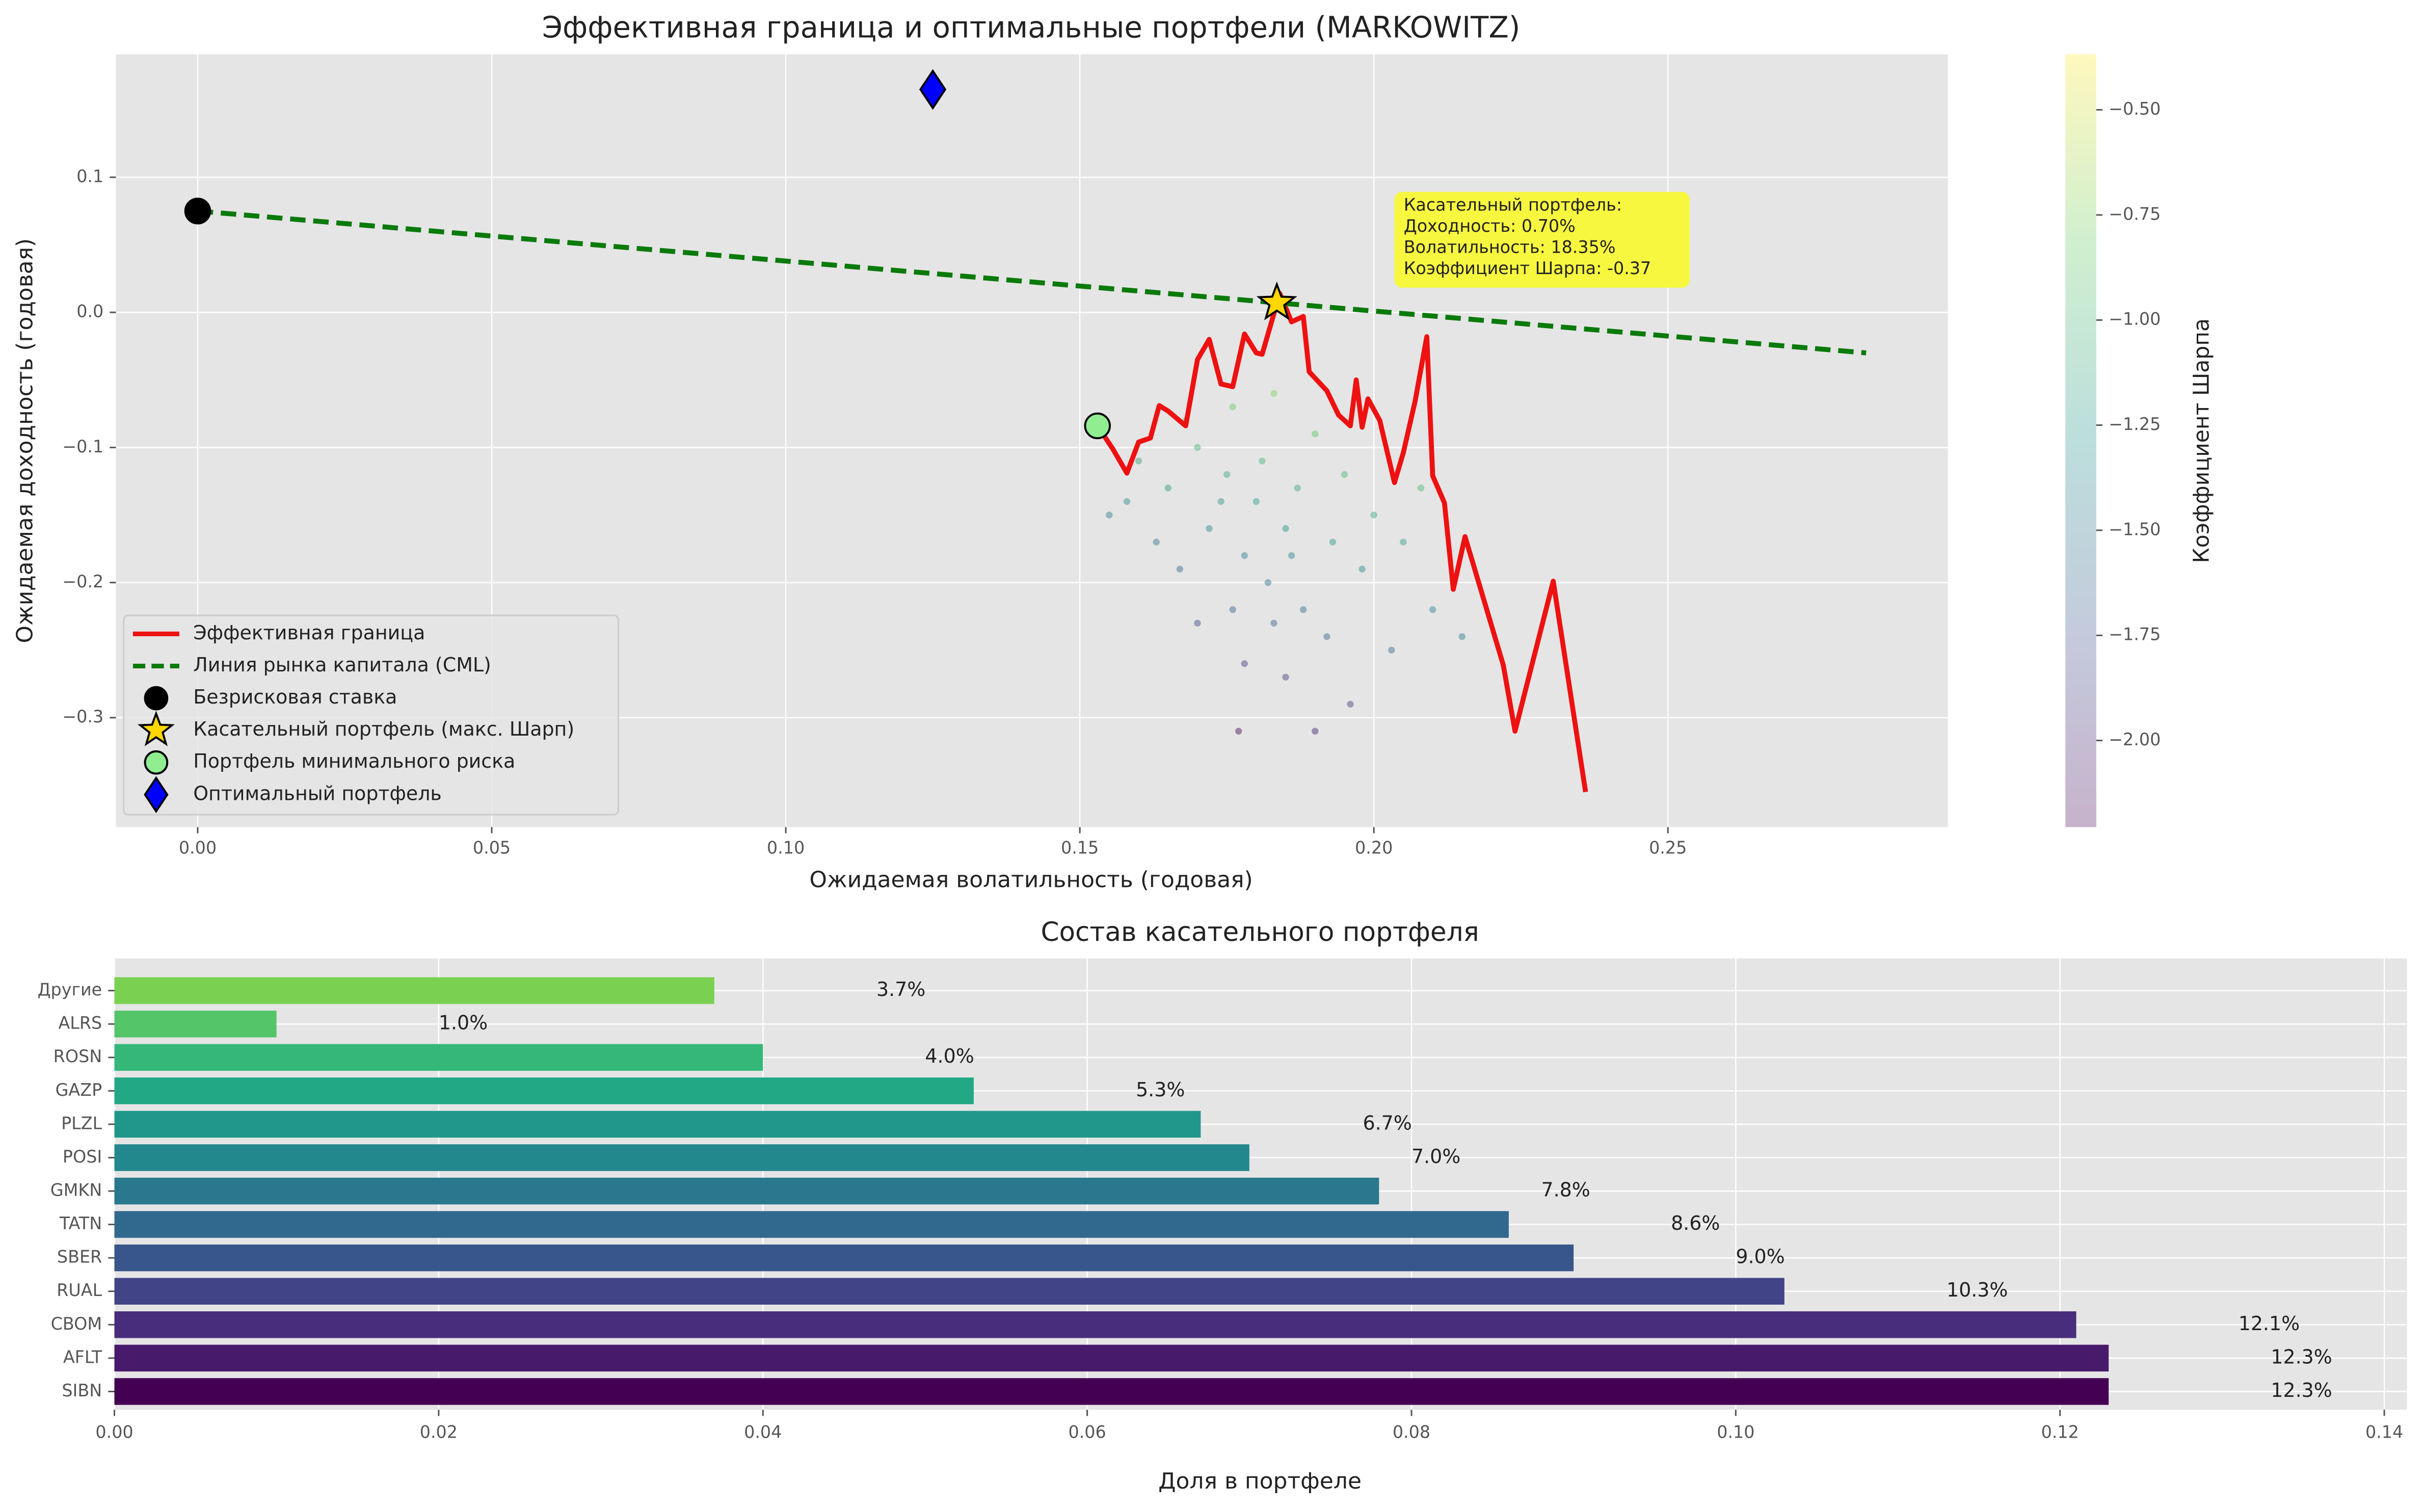  Describe the element at coordinates (70, 990) in the screenshot. I see `y-tick-label: Другие` at that location.